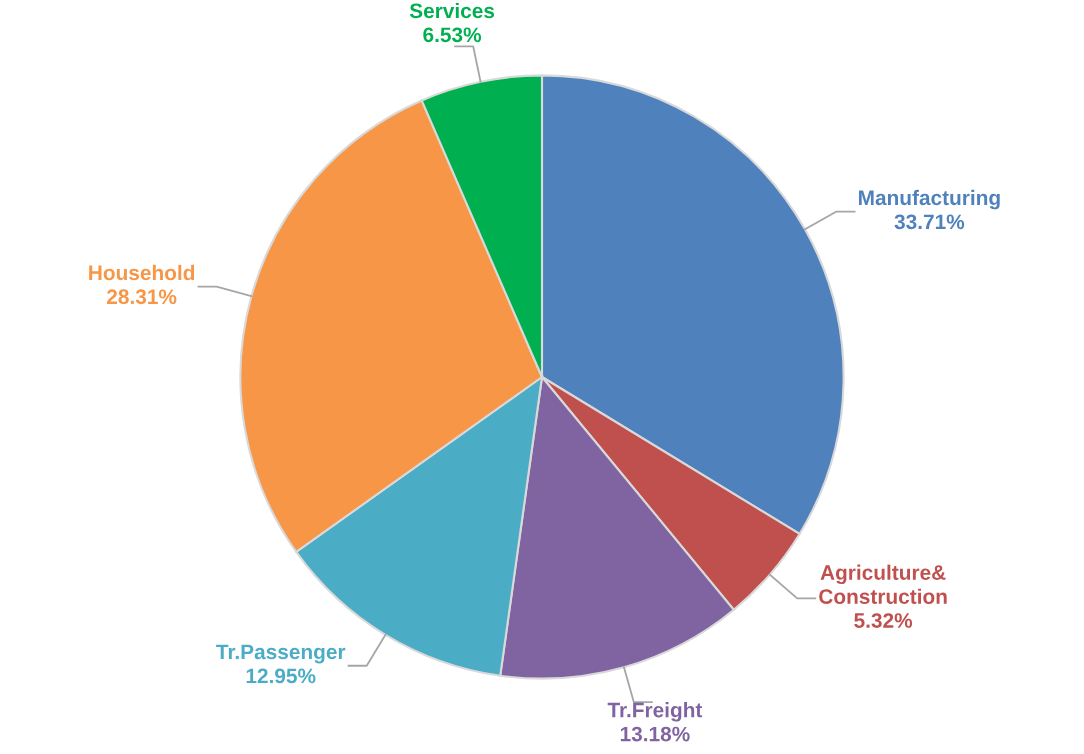 The height and width of the screenshot is (754, 1084). Describe the element at coordinates (281, 676) in the screenshot. I see `data-label: 12.95%` at that location.